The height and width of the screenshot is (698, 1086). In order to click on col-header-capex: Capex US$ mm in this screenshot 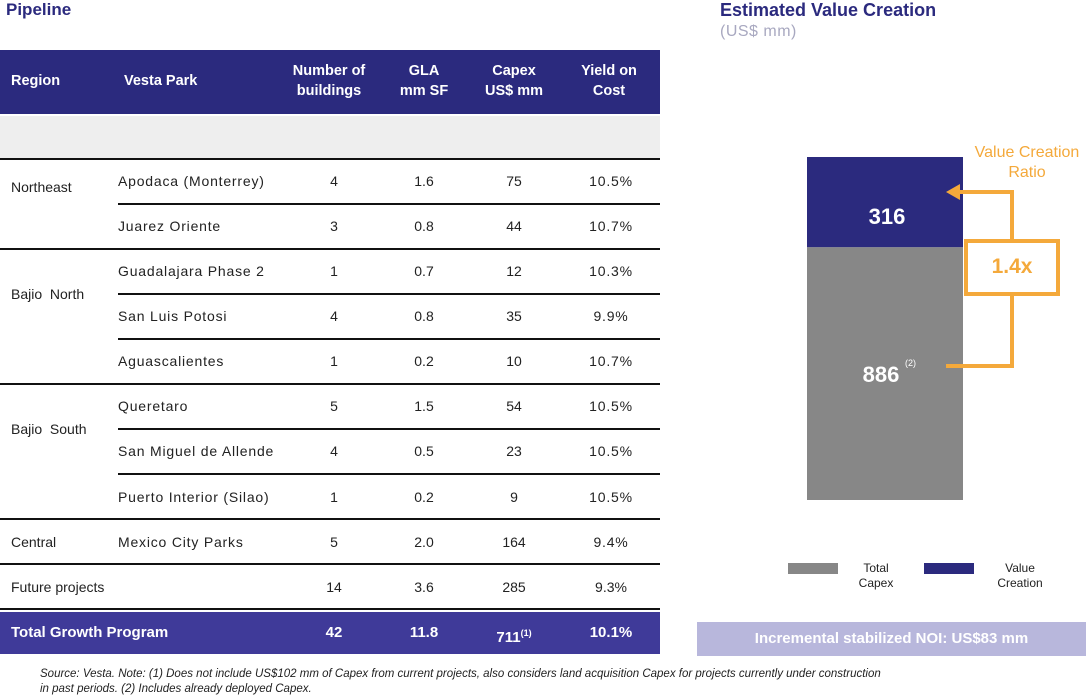, I will do `click(514, 81)`.